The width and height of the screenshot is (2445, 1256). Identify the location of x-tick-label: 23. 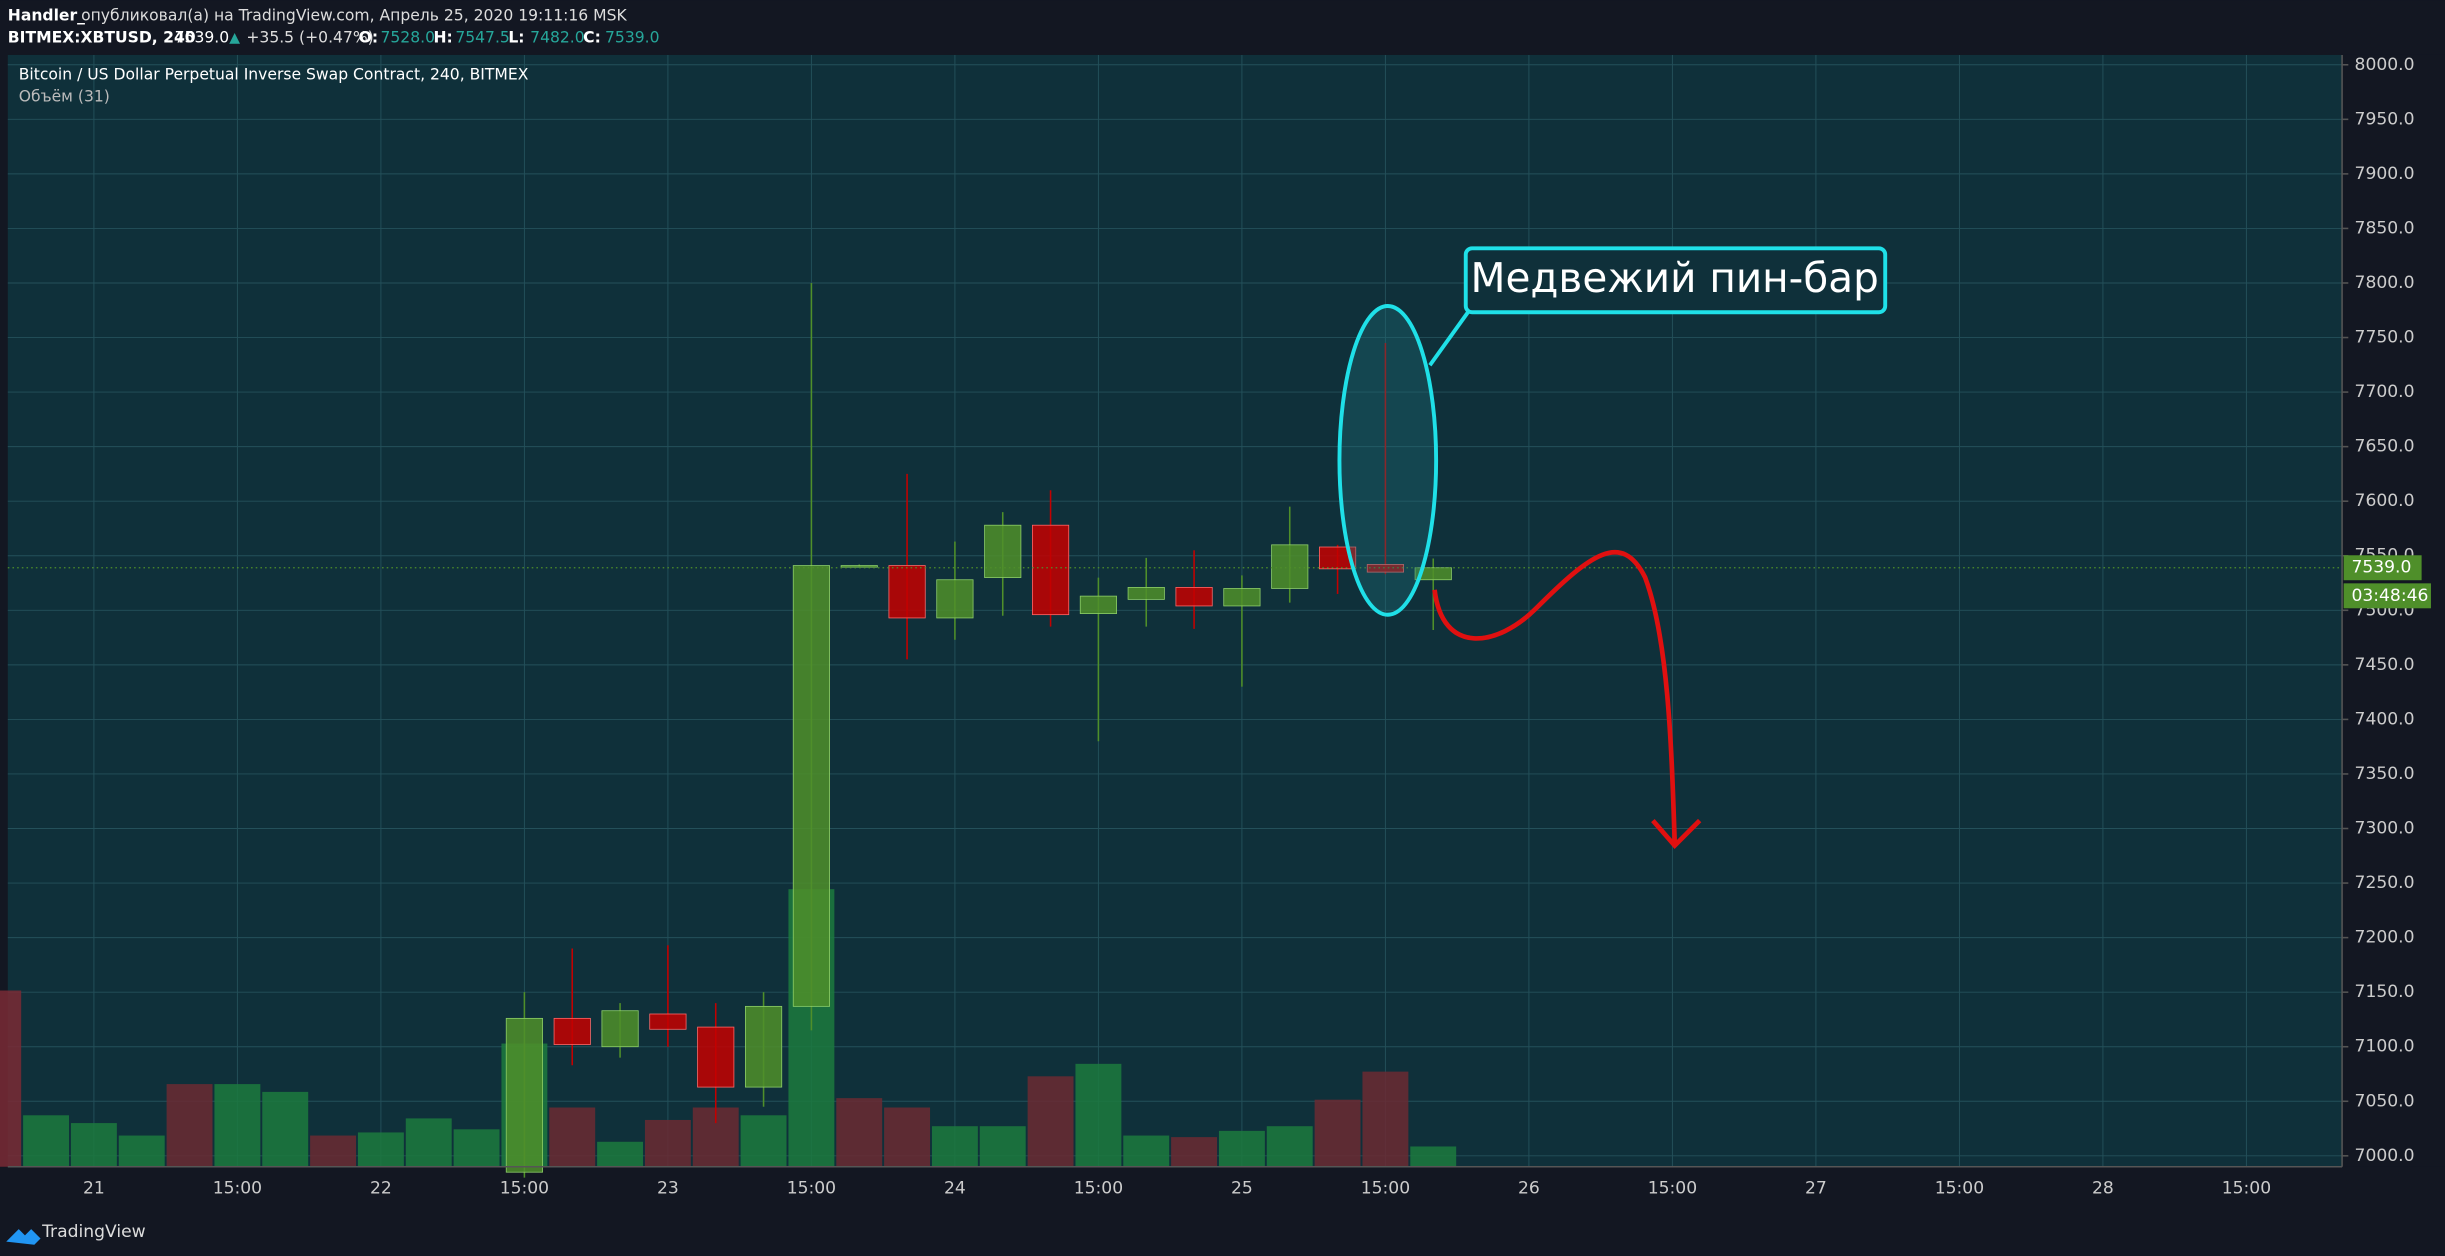
(668, 1189).